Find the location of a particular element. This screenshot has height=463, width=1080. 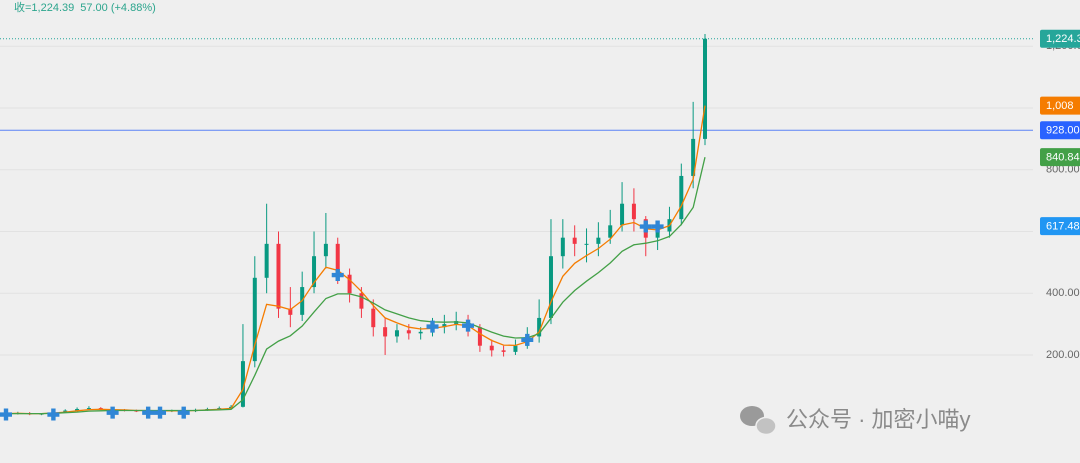

price-badge-label: 1,224.39 is located at coordinates (1063, 39).